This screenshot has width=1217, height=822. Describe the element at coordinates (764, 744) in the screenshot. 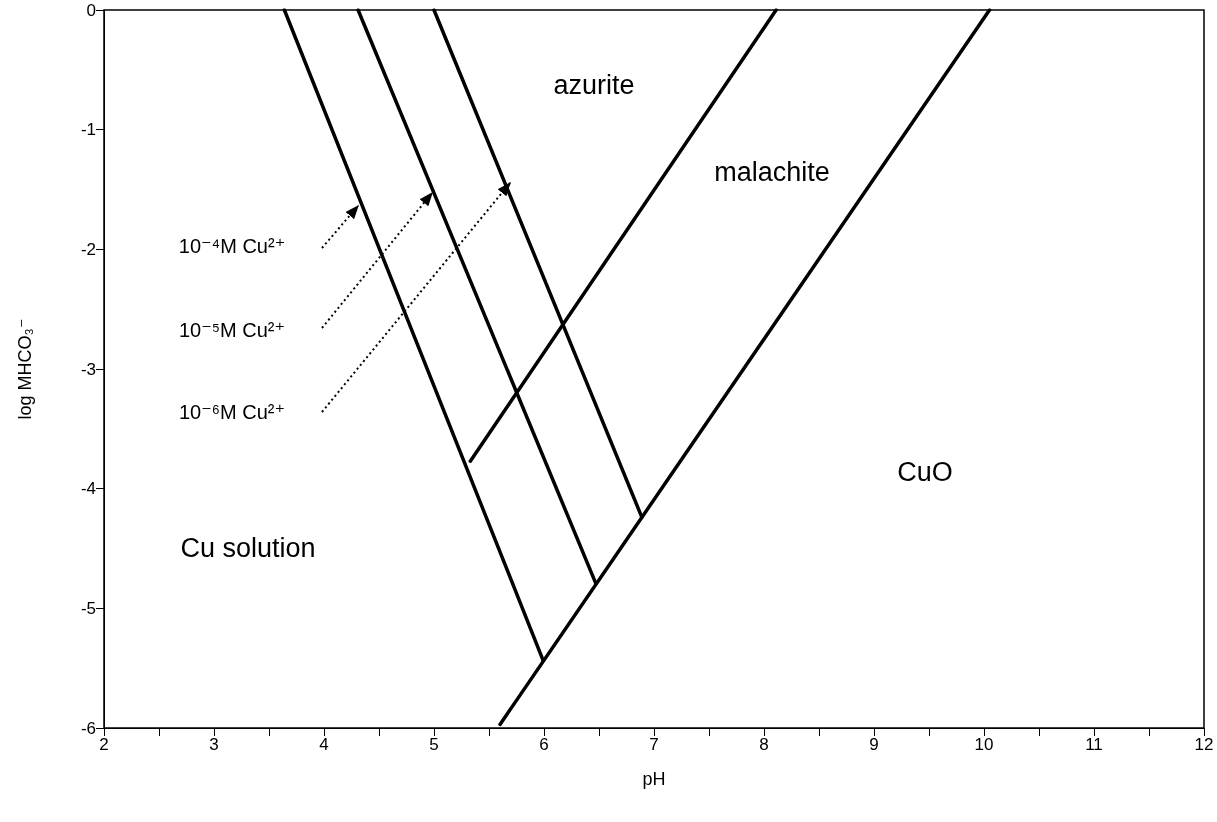

I see `x-tick-label: 8` at that location.